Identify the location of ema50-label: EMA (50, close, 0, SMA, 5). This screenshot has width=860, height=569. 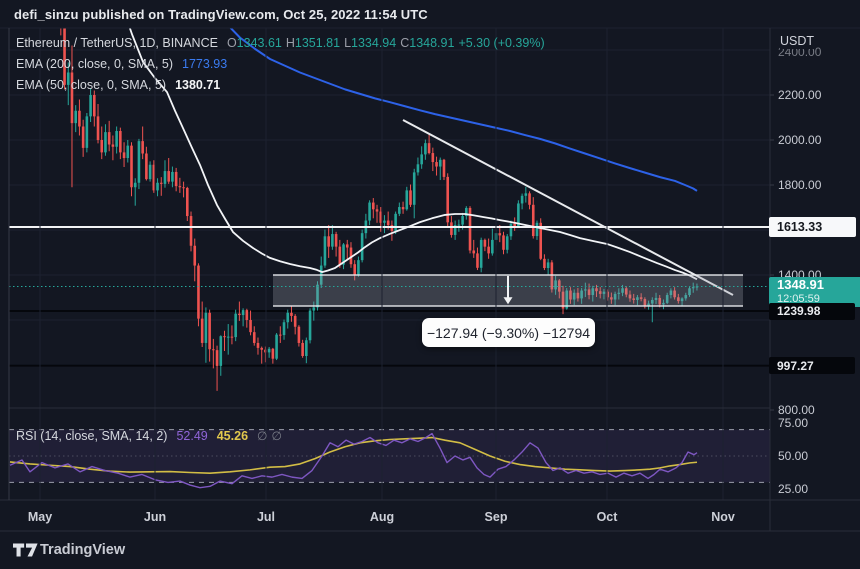
(91, 85).